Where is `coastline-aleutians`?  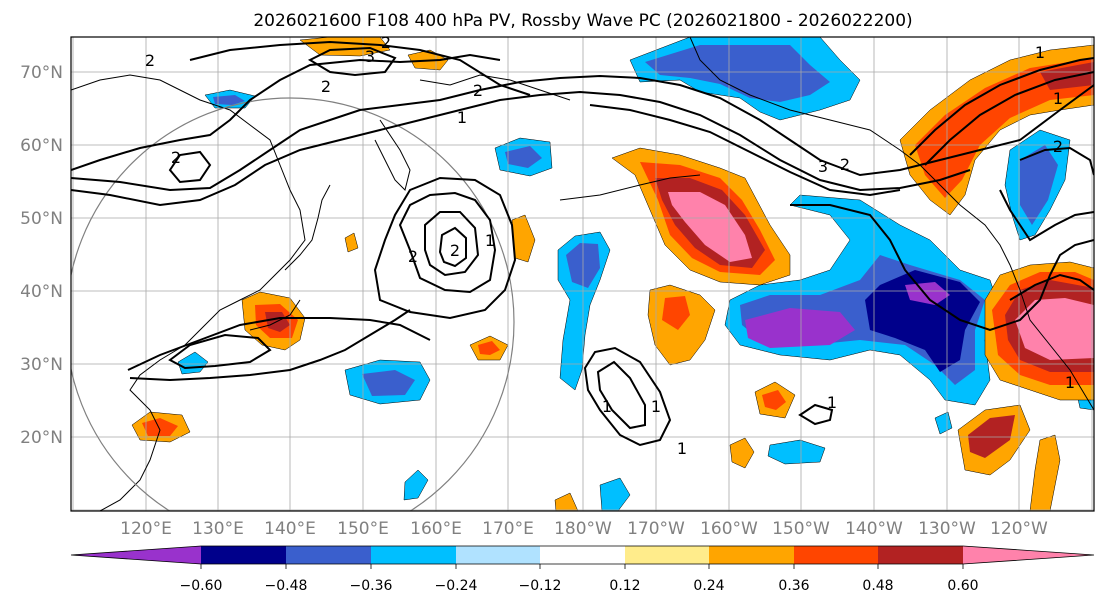 coastline-aleutians is located at coordinates (630, 187).